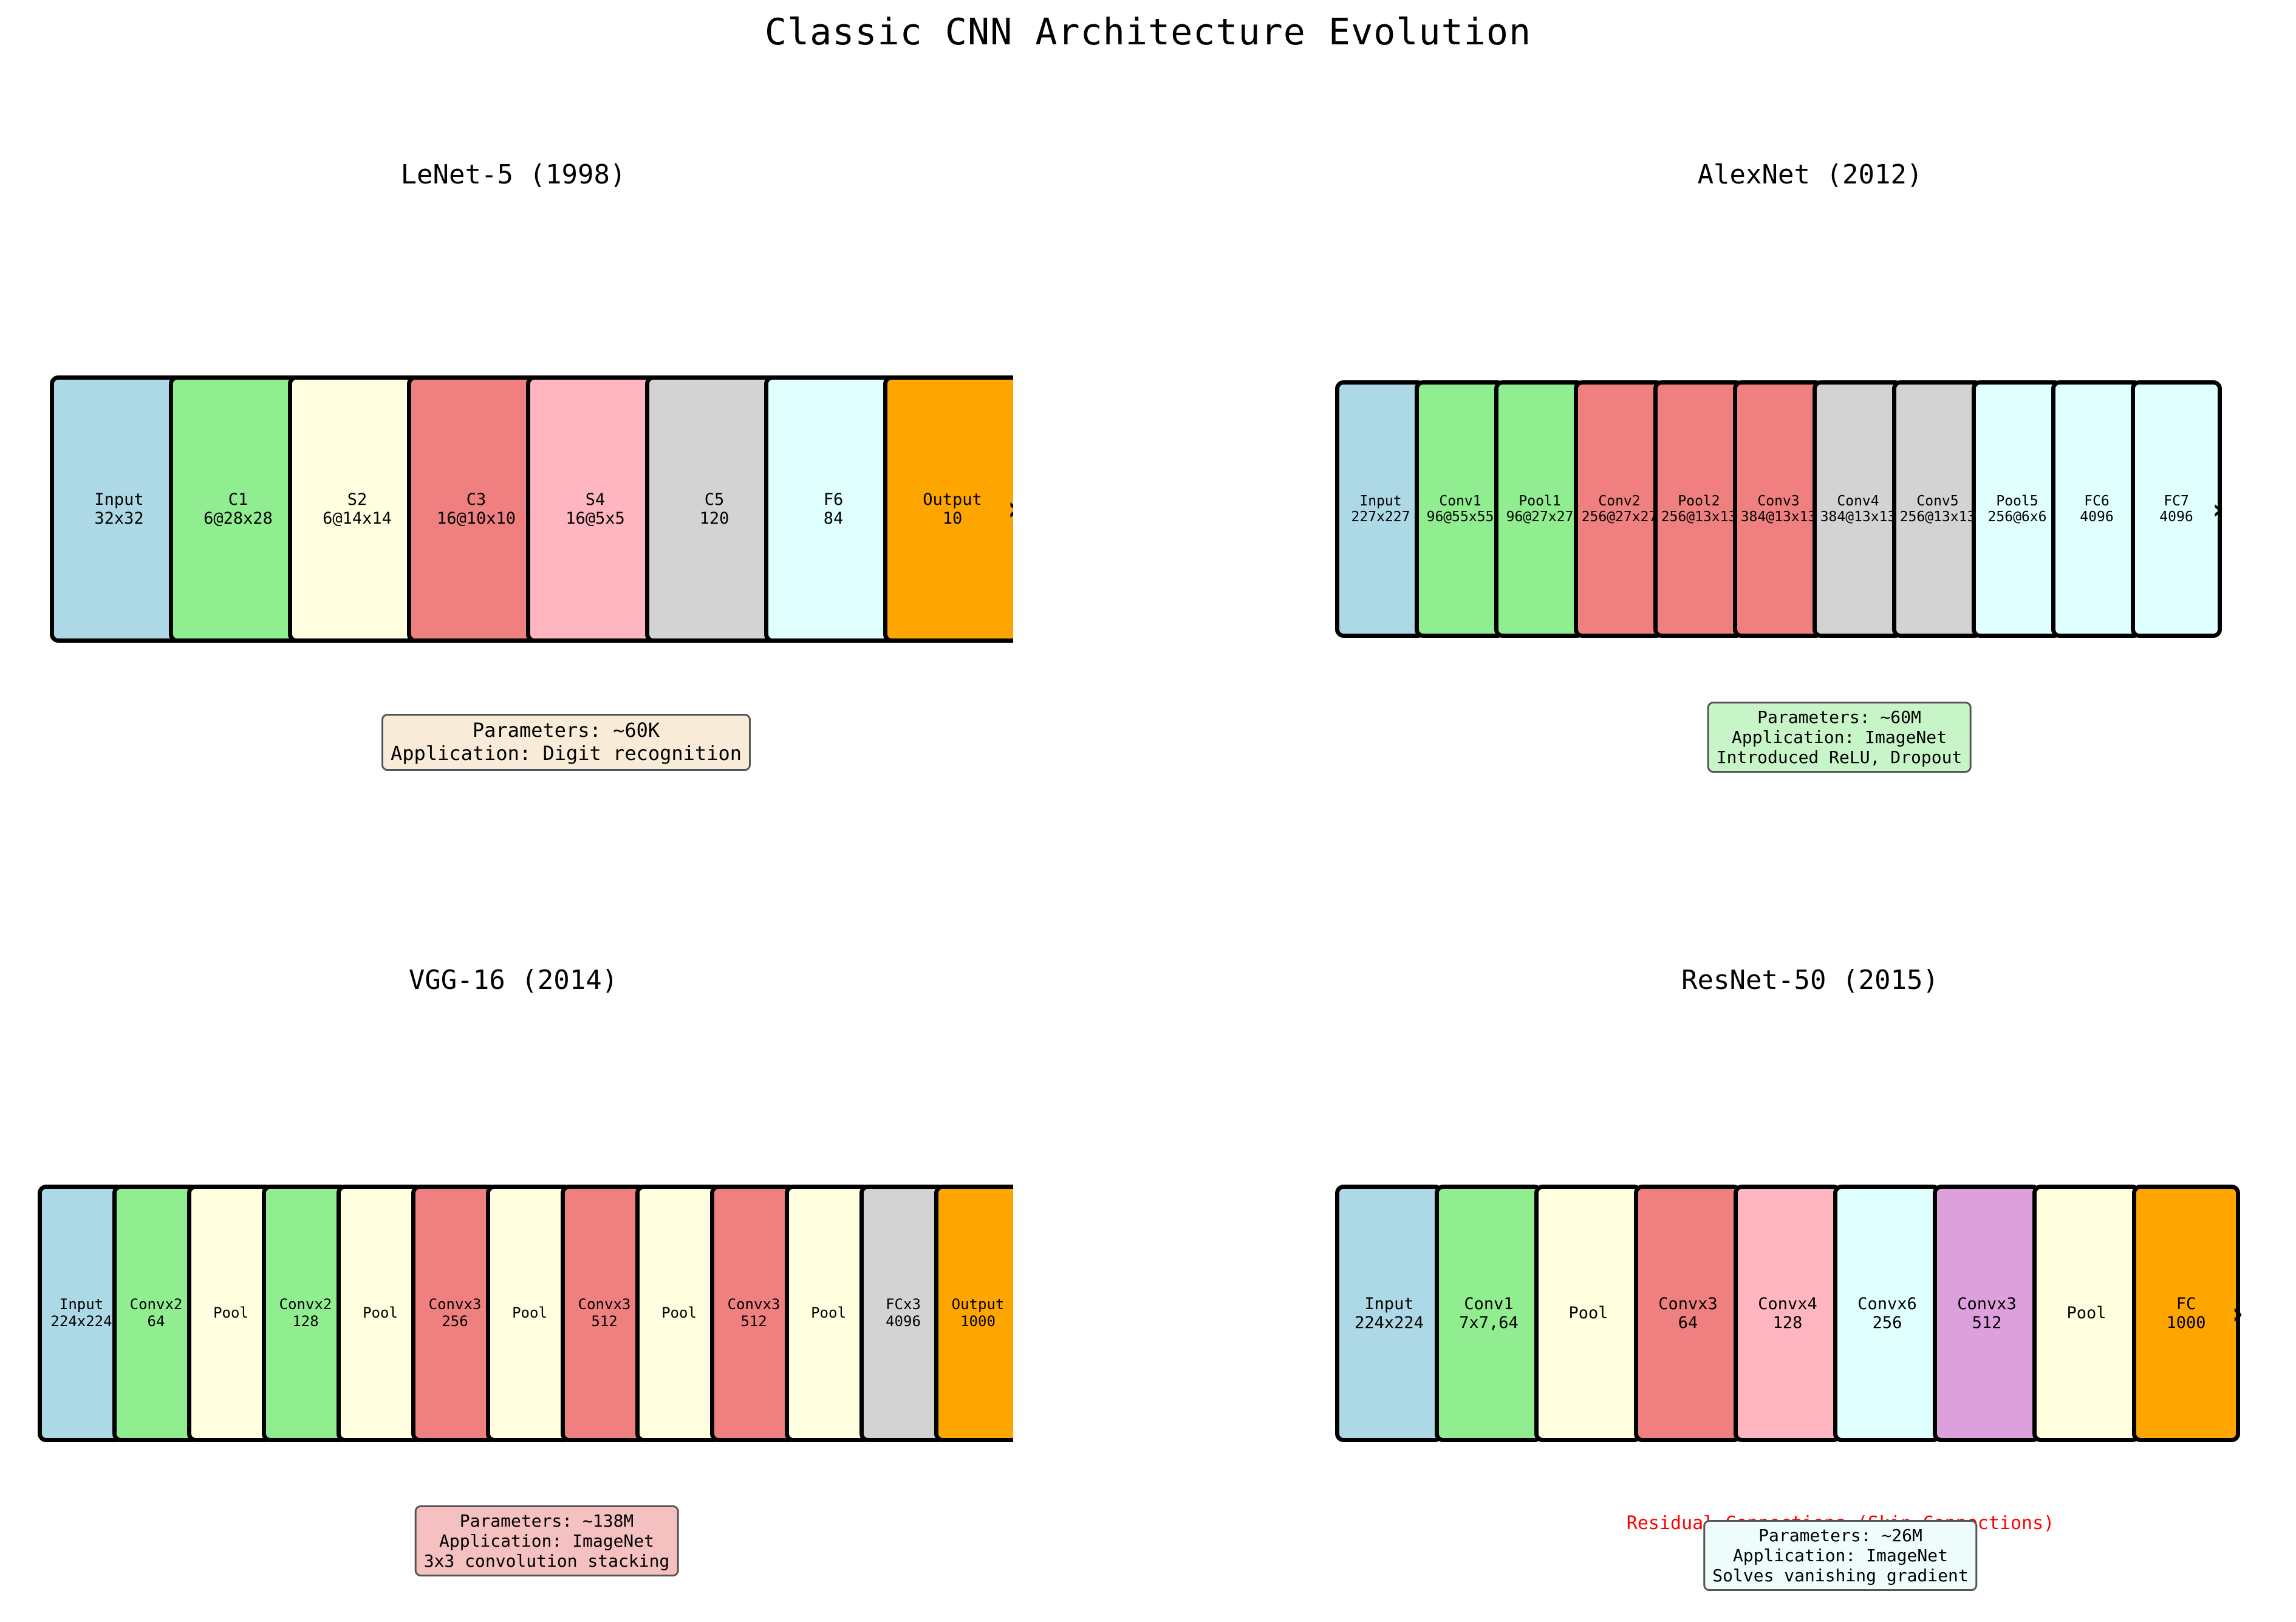 Image resolution: width=2296 pixels, height=1622 pixels. I want to click on alexnet-layer-label: FC6 4096, so click(2097, 509).